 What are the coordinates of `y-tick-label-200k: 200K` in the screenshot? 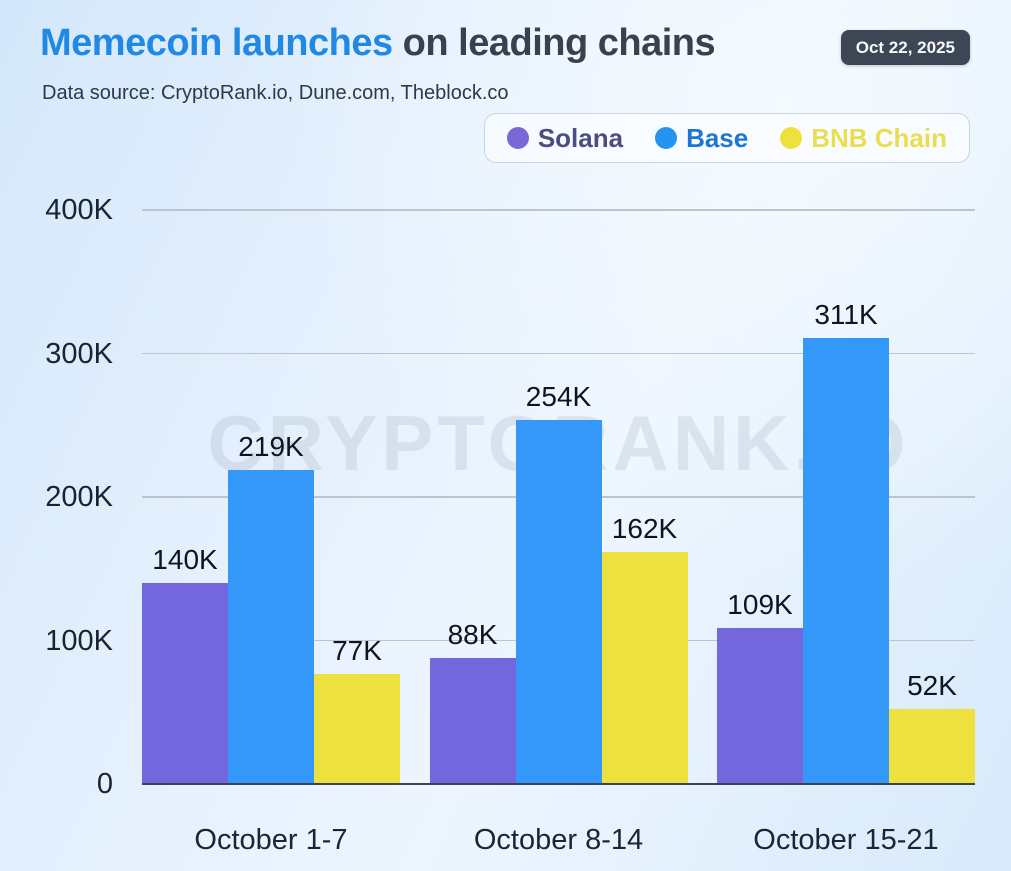 It's located at (79, 497).